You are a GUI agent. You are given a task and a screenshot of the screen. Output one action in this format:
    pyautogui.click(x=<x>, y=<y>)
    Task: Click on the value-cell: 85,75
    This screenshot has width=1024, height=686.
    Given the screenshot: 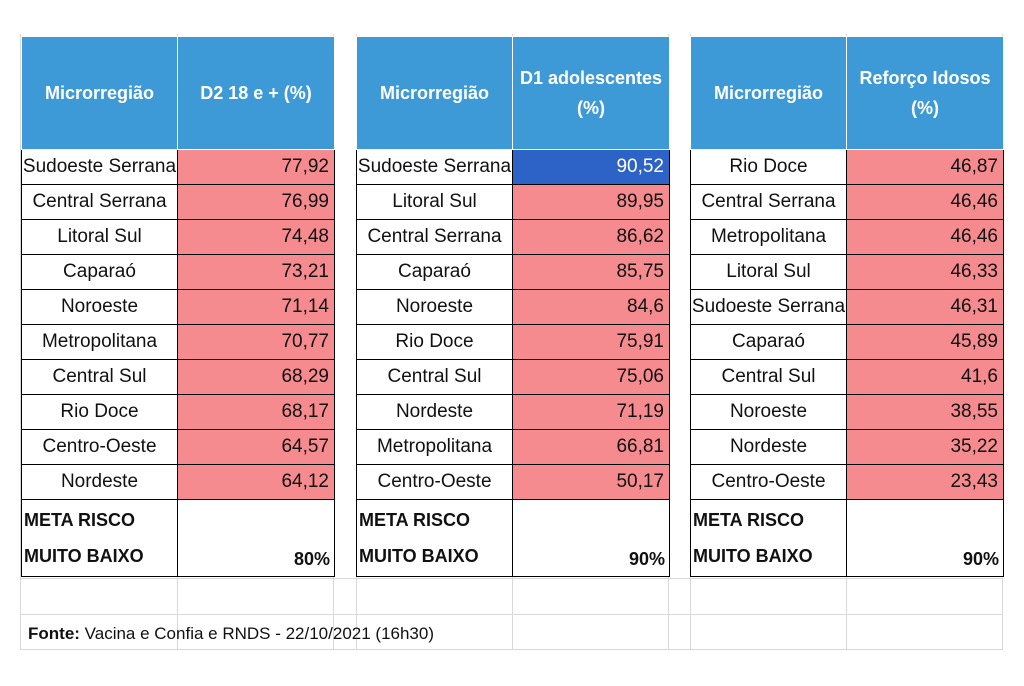 What is the action you would take?
    pyautogui.click(x=591, y=272)
    